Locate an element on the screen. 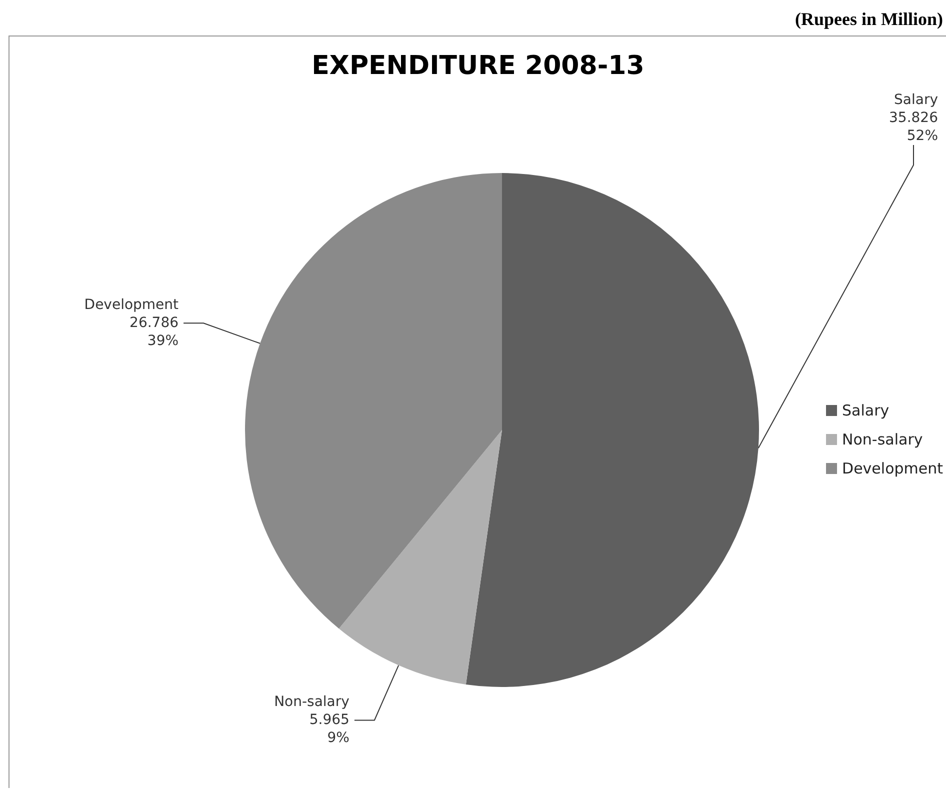  text: (Rupees in Million) is located at coordinates (869, 19).